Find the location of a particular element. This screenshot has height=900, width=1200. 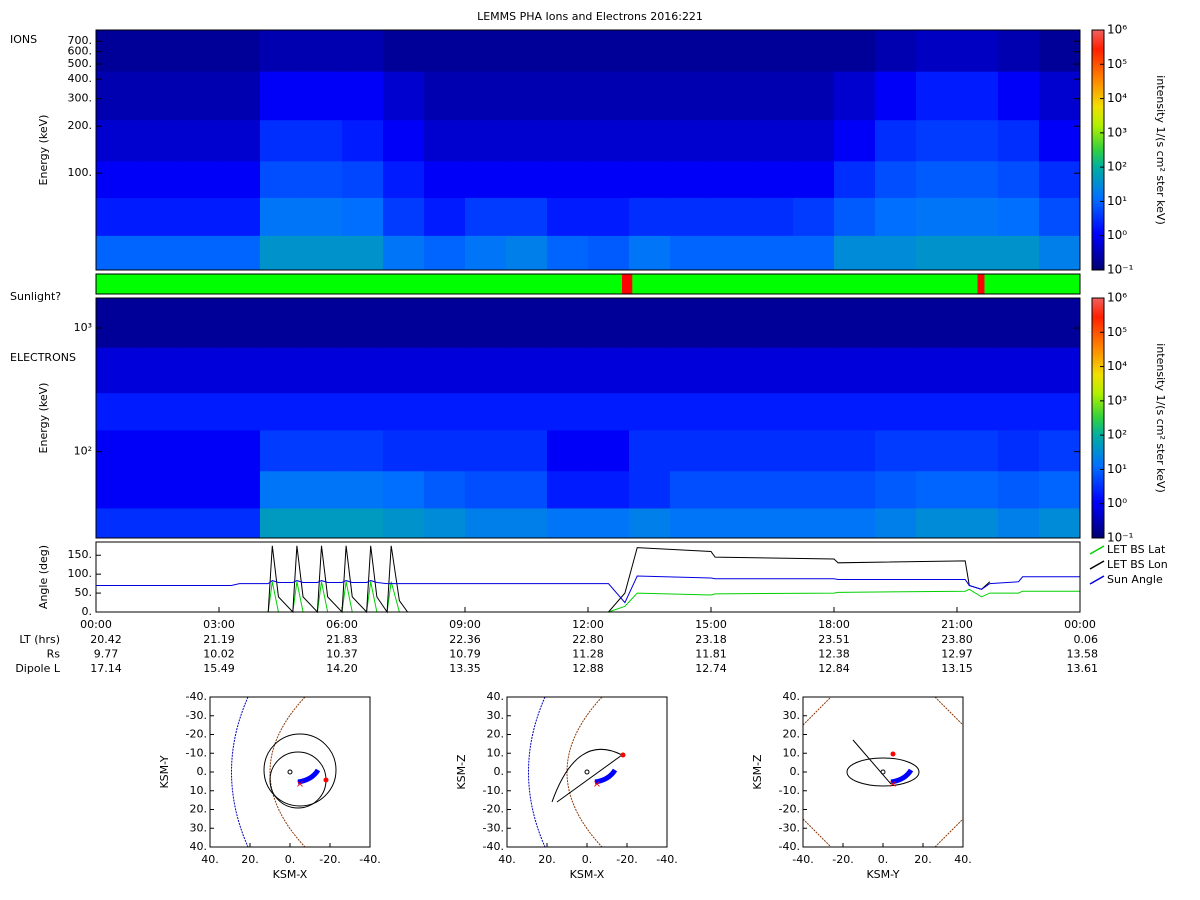

ephemeris-value: 17.14 is located at coordinates (106, 668).